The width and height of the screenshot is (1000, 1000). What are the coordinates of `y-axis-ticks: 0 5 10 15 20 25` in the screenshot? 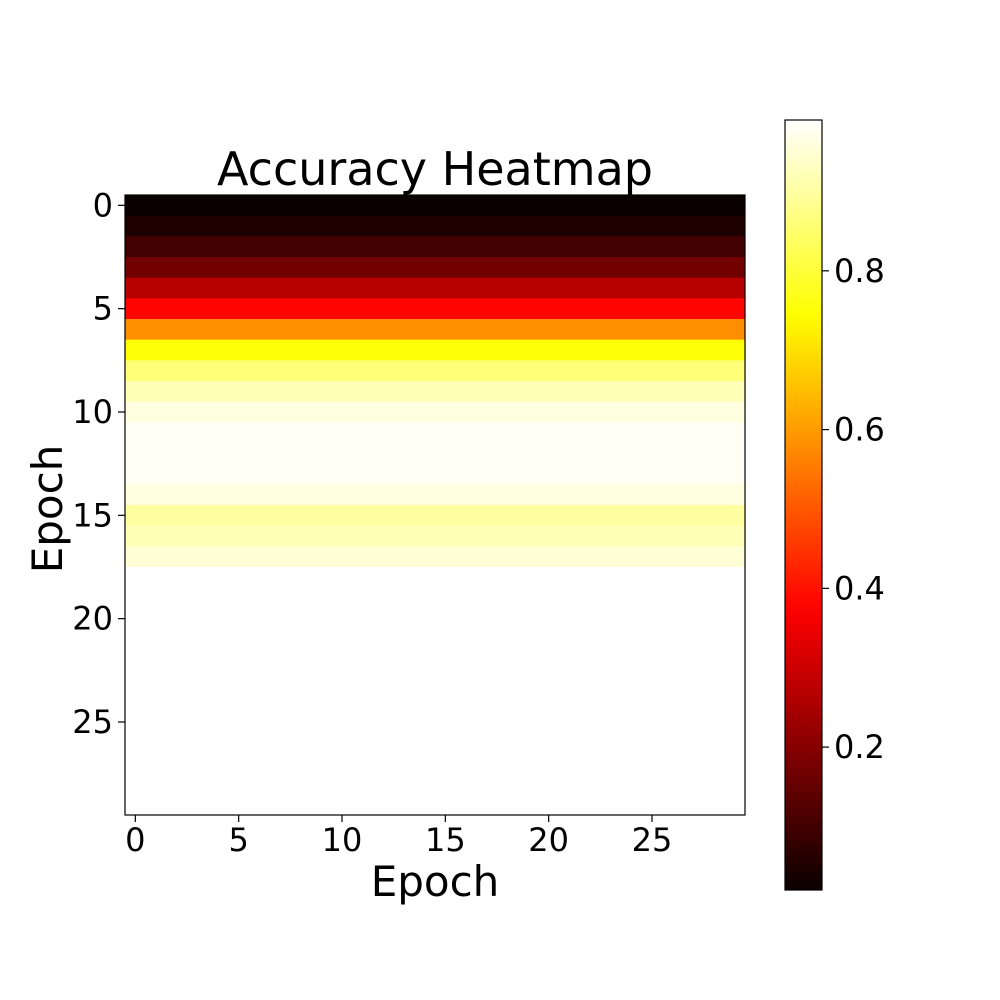 It's located at (98, 463).